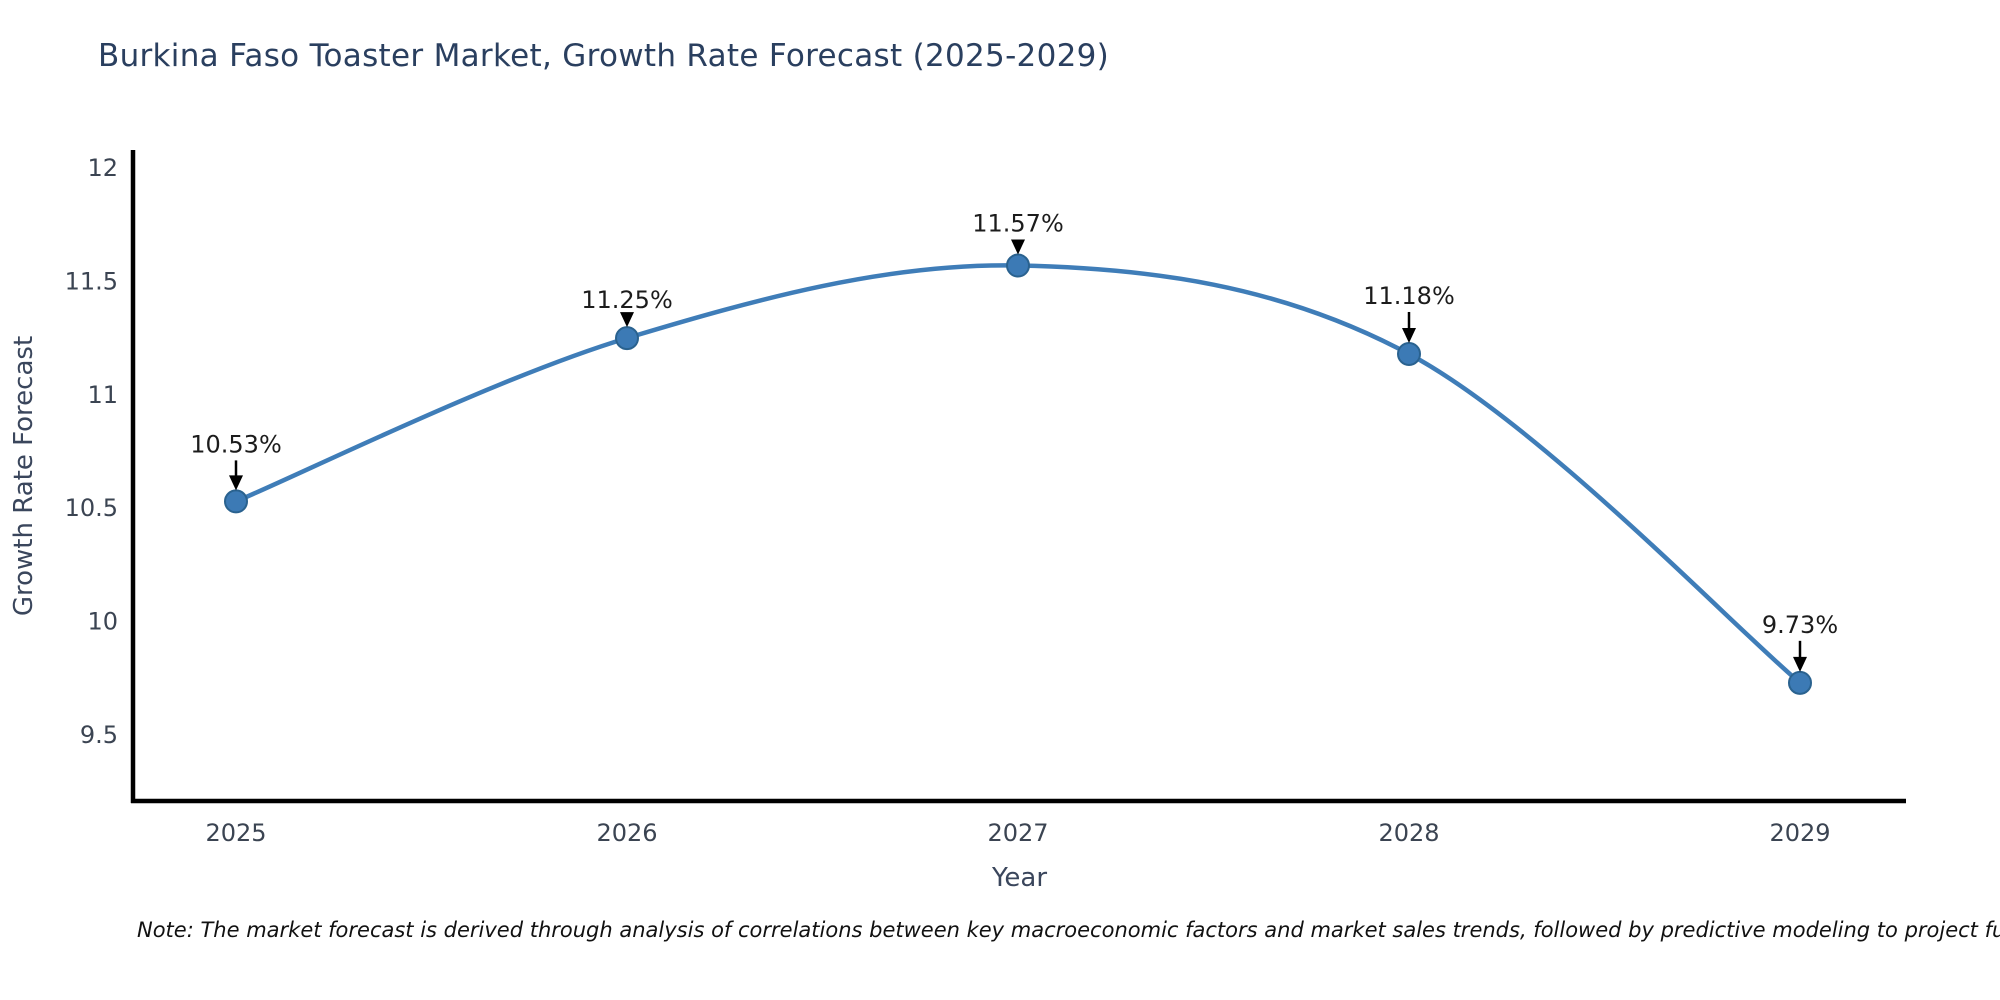  I want to click on x-tick-label: 2028, so click(1408, 833).